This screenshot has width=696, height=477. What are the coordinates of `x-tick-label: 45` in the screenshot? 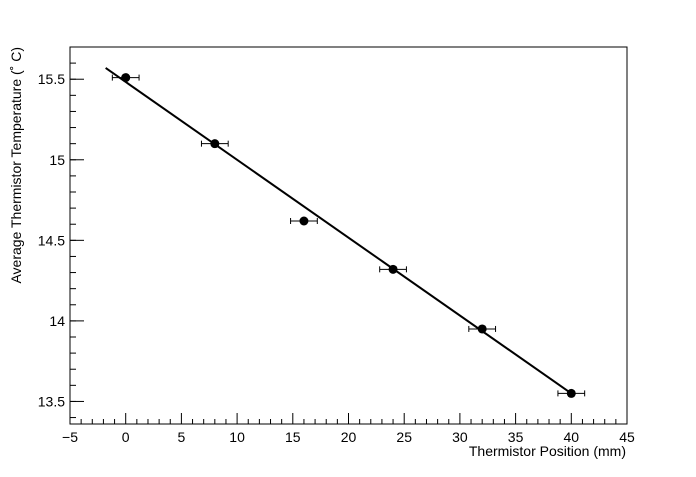 It's located at (627, 437).